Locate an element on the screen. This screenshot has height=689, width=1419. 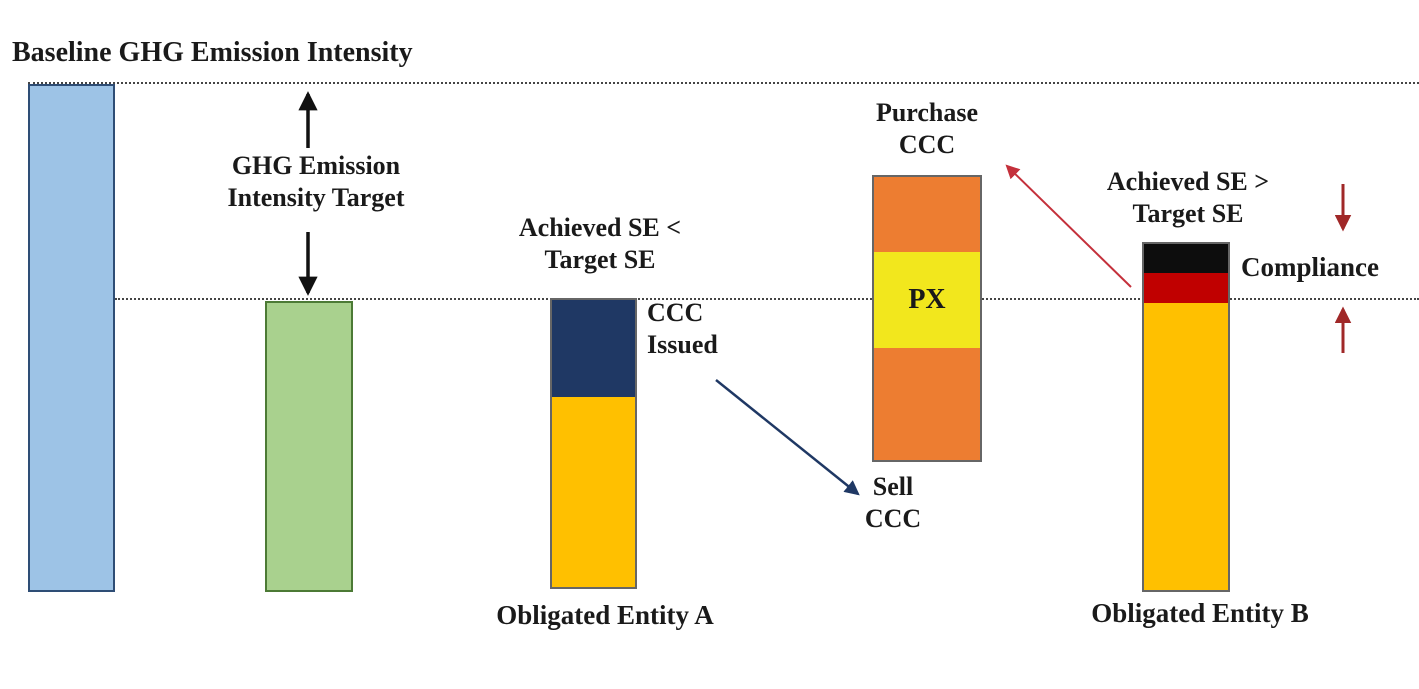
ghg-target-label: GHG Emission Intensity Target is located at coordinates (316, 181).